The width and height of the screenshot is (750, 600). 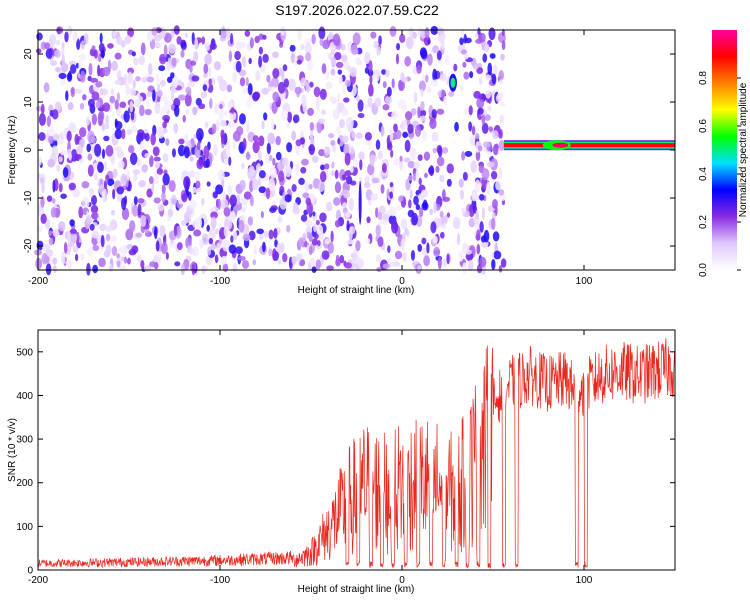 I want to click on colorbar-tick-label: 0.0, so click(x=703, y=270).